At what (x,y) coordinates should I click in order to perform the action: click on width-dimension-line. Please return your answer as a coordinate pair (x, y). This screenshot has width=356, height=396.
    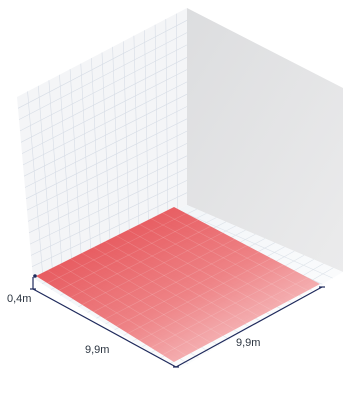
    Looking at the image, I should click on (104, 328).